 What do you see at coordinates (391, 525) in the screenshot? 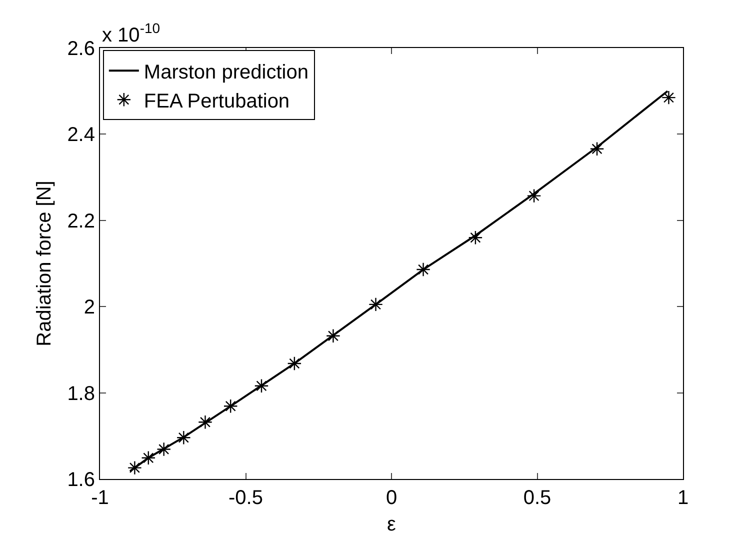
I see `x-axis-title: ε` at bounding box center [391, 525].